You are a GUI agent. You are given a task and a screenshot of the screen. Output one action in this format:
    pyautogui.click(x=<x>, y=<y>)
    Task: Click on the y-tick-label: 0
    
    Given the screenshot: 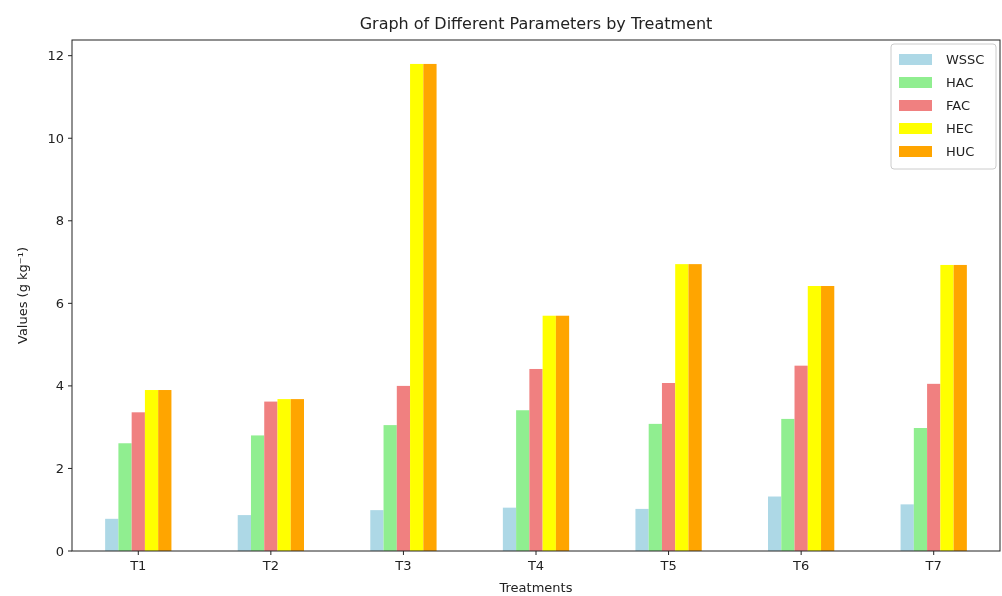 What is the action you would take?
    pyautogui.click(x=59, y=551)
    